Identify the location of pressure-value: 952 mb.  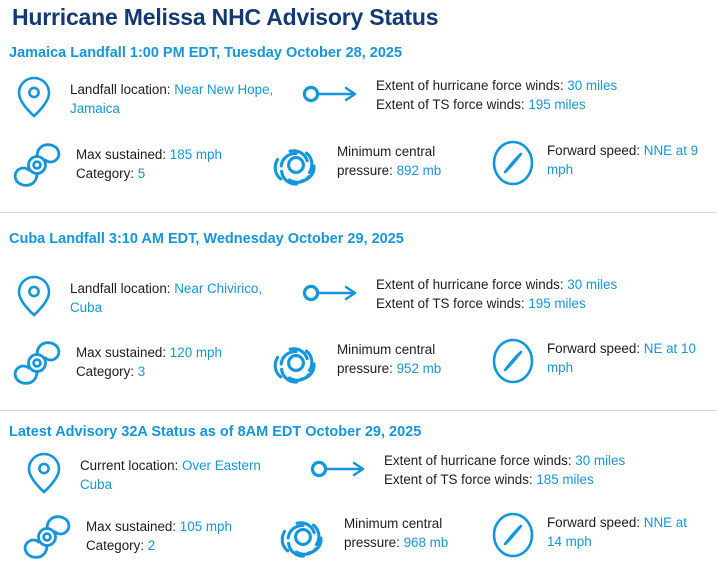
(419, 368).